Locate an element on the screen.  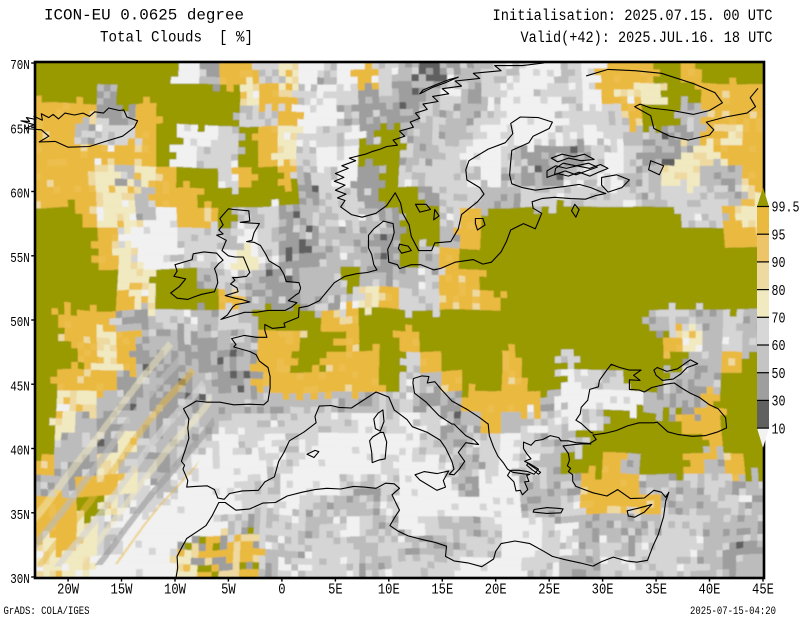
svg-text: 15W is located at coordinates (122, 590).